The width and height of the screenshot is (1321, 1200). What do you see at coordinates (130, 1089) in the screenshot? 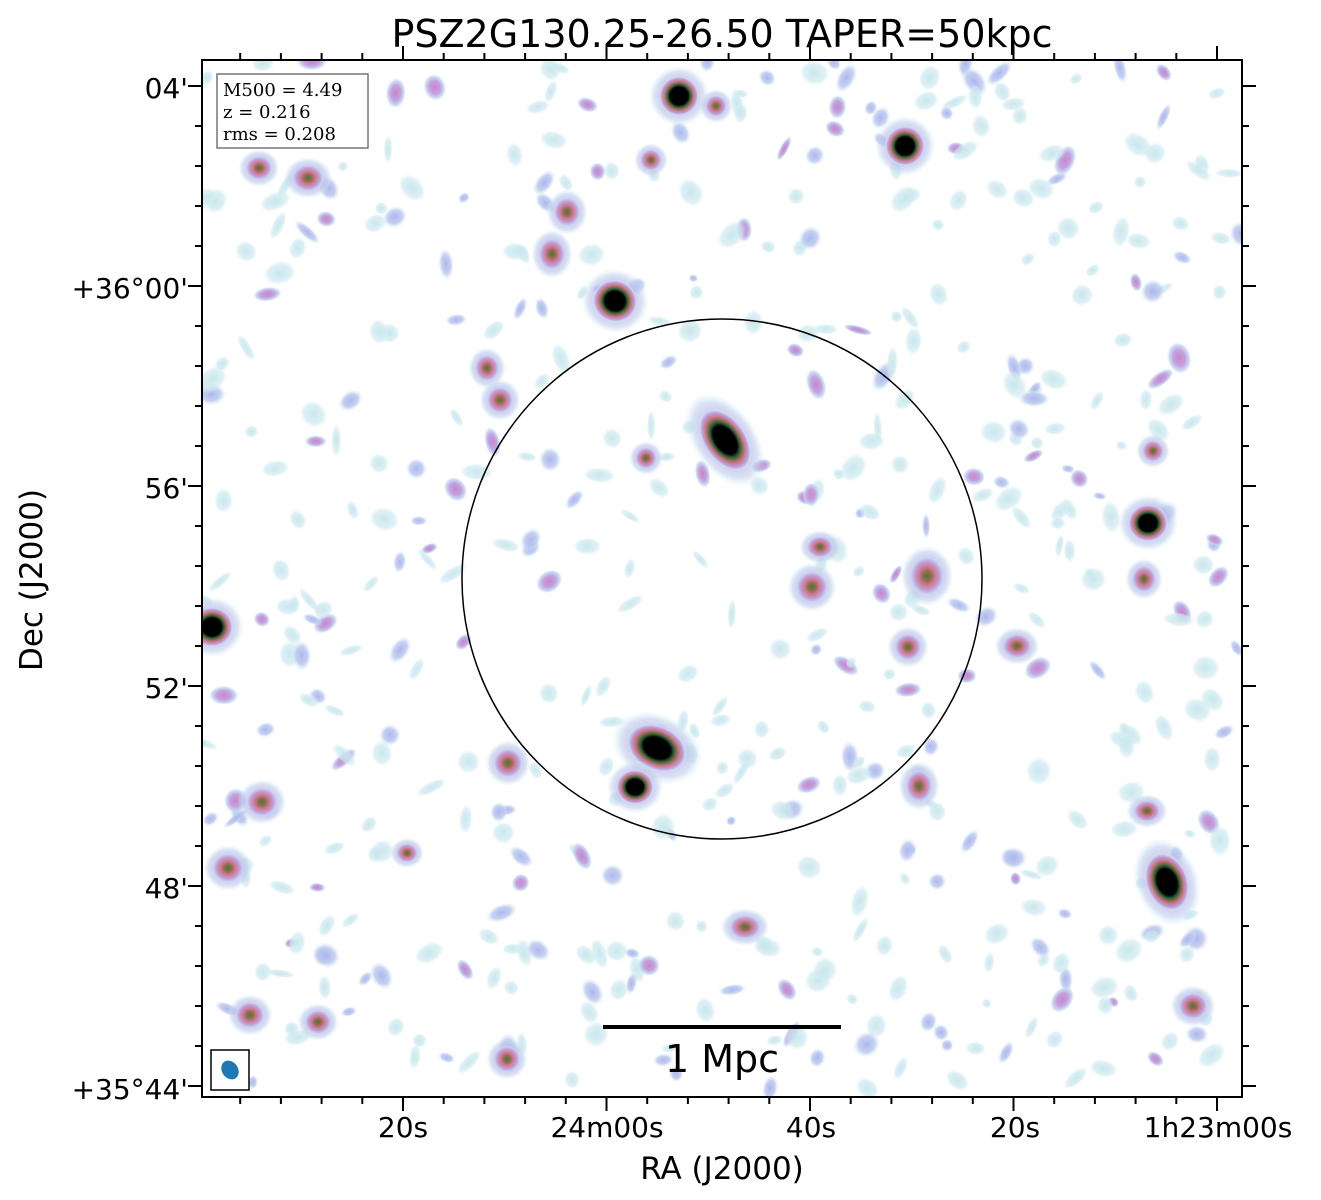
I see `y-tick-label: +35°44'` at bounding box center [130, 1089].